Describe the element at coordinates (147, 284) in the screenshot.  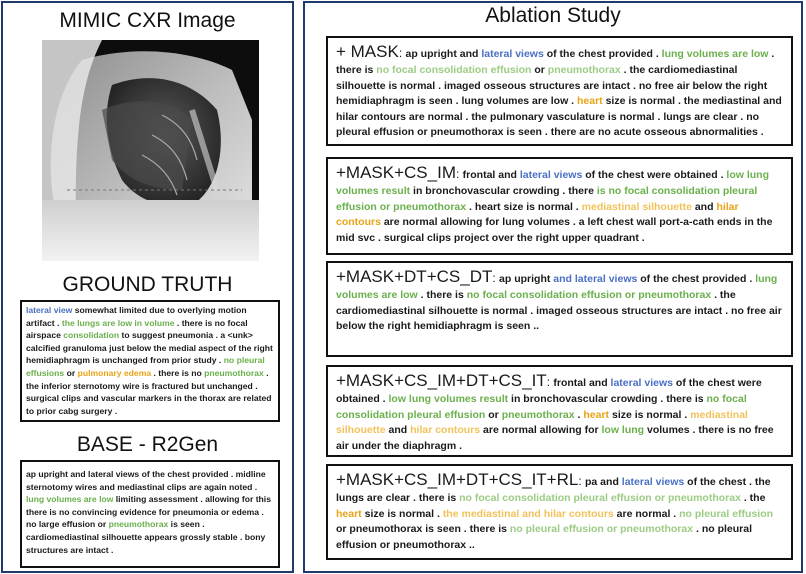
I see `ground-truth-title: GROUND TRUTH` at that location.